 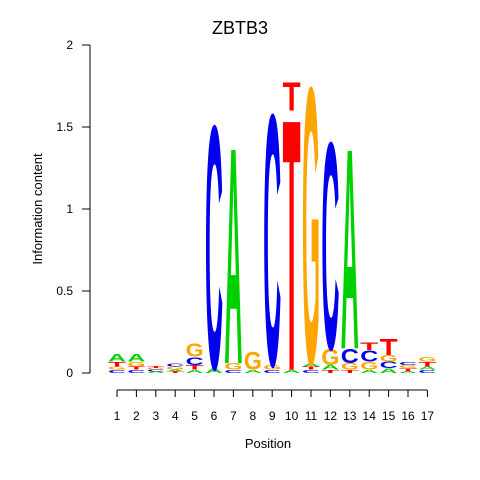 I want to click on y-axis-ticks: 0 0.5 1 1.5 2, so click(x=73, y=209).